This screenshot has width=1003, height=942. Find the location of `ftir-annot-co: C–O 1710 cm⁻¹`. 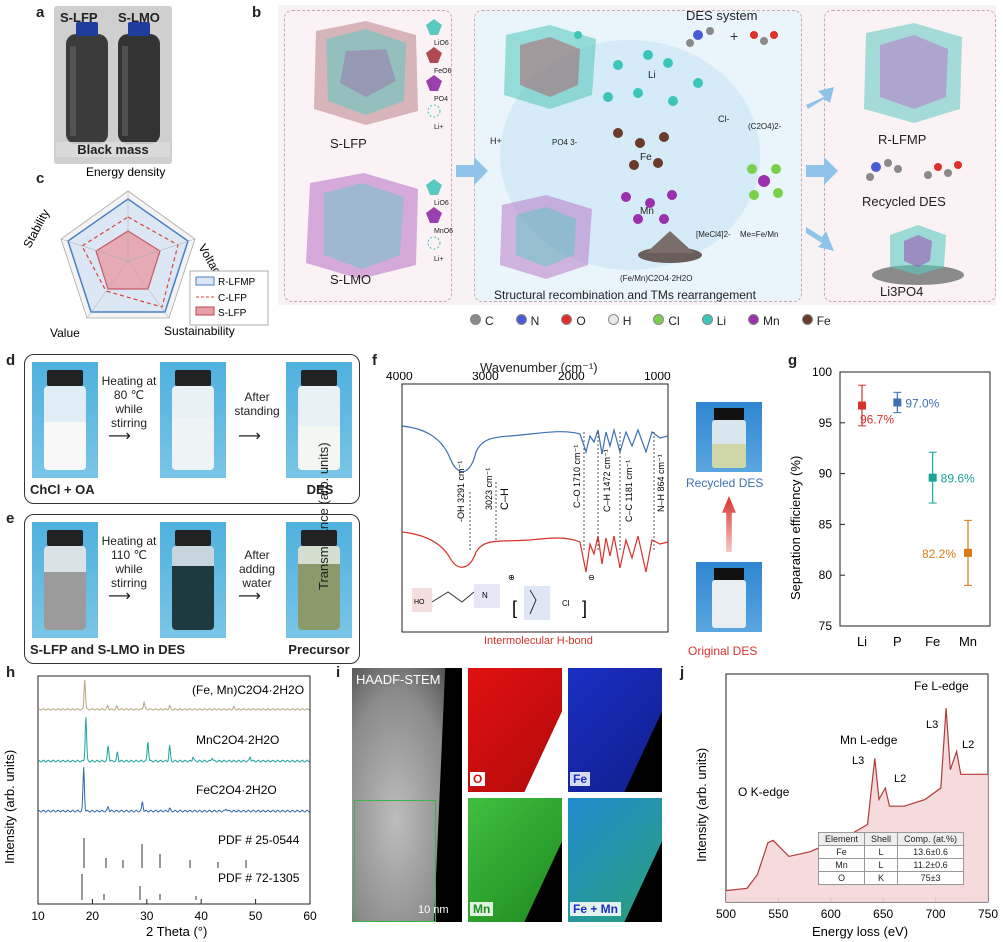

ftir-annot-co: C–O 1710 cm⁻¹ is located at coordinates (577, 476).